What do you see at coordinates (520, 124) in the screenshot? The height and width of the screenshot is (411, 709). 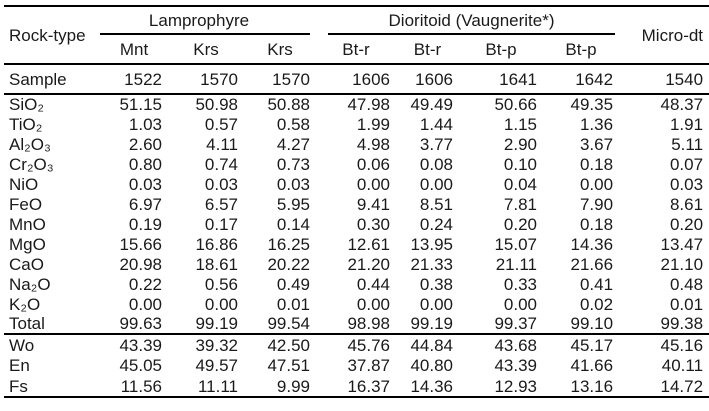 I see `value-cell: 1.15` at bounding box center [520, 124].